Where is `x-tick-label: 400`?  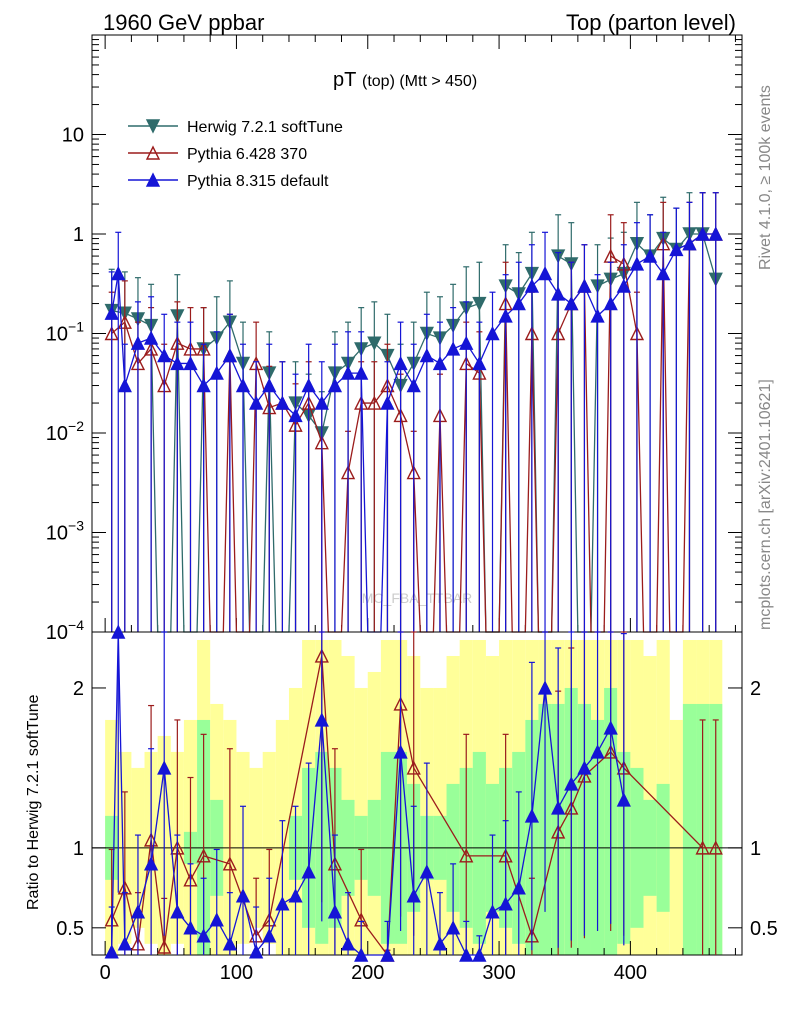
x-tick-label: 400 is located at coordinates (630, 973).